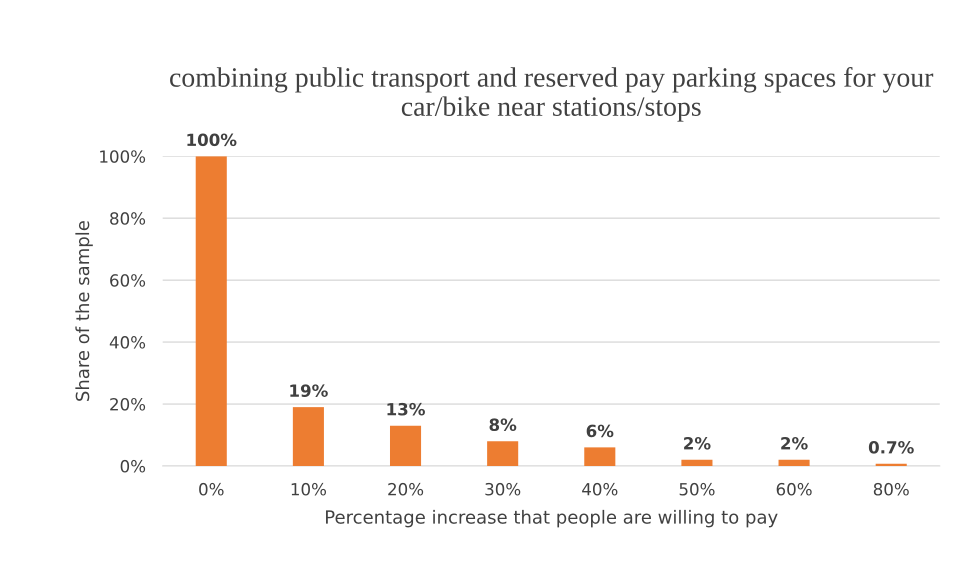 The height and width of the screenshot is (581, 957). Describe the element at coordinates (128, 342) in the screenshot. I see `y-tick-label: 40%` at that location.